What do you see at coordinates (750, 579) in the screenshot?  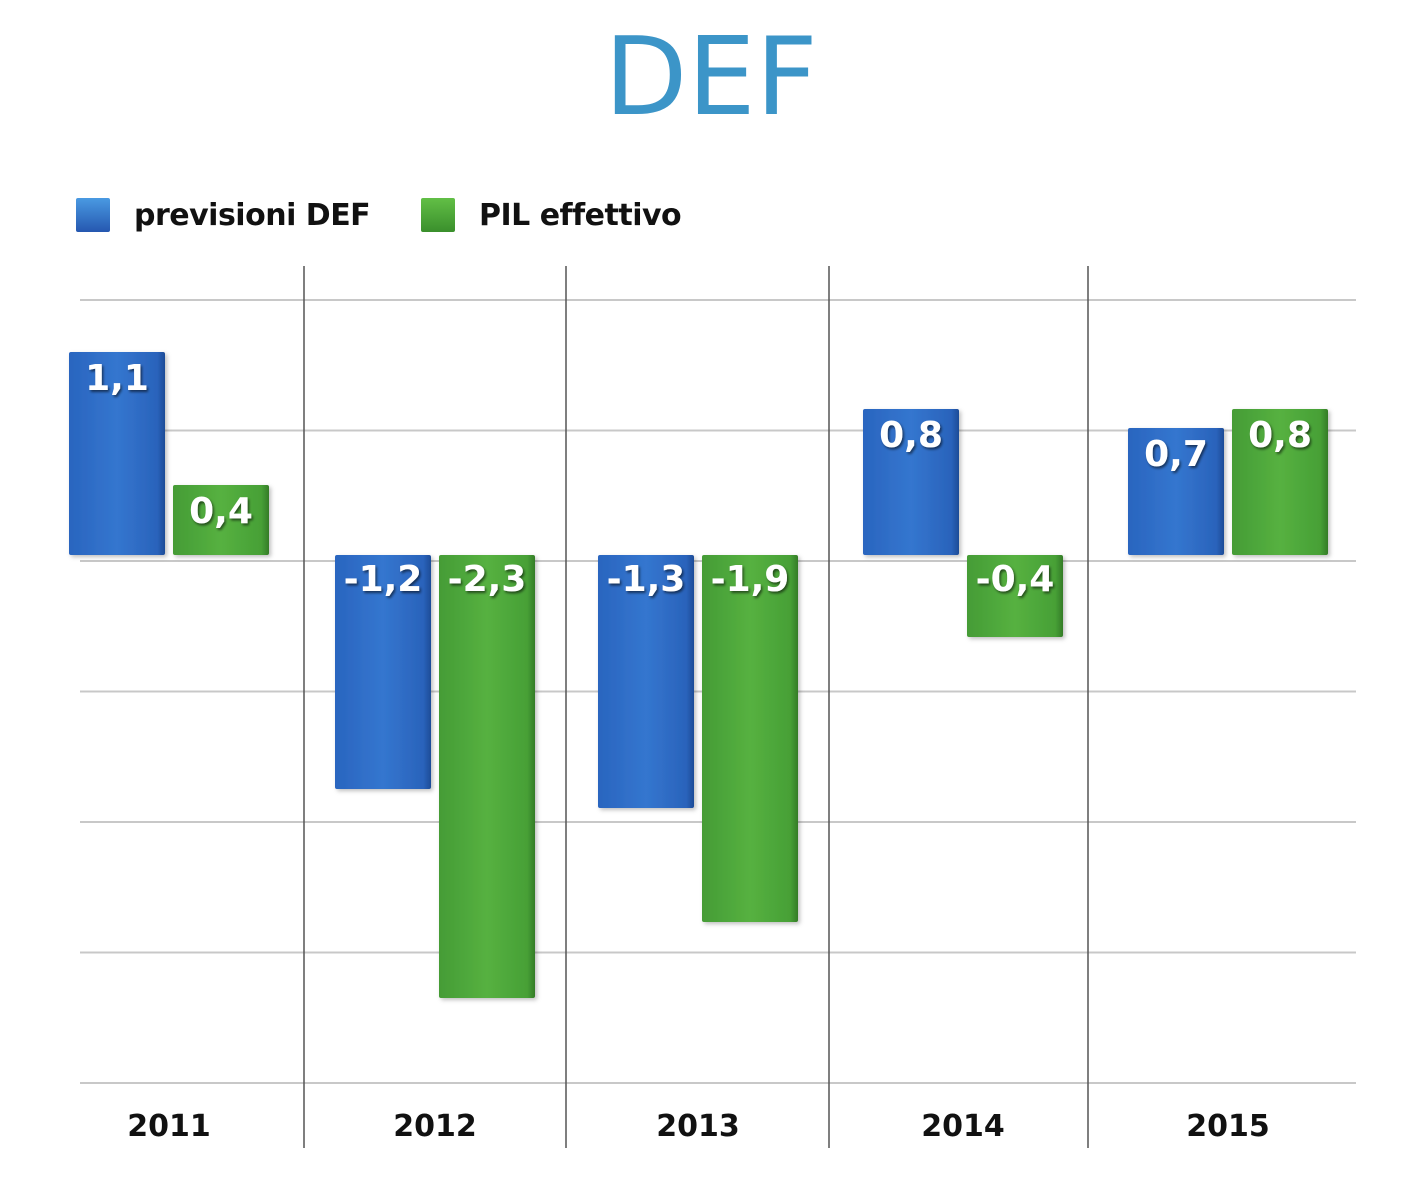 I see `label-effettivo-2013: -1,9` at bounding box center [750, 579].